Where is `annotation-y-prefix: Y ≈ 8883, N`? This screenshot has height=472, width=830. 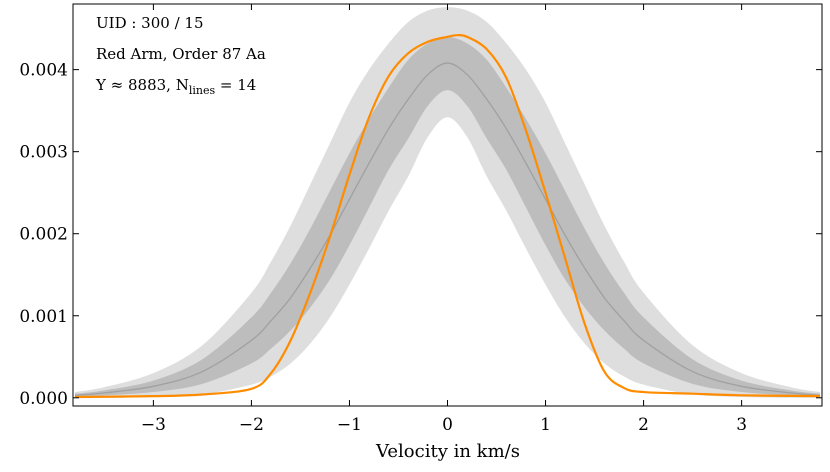 annotation-y-prefix: Y ≈ 8883, N is located at coordinates (142, 85).